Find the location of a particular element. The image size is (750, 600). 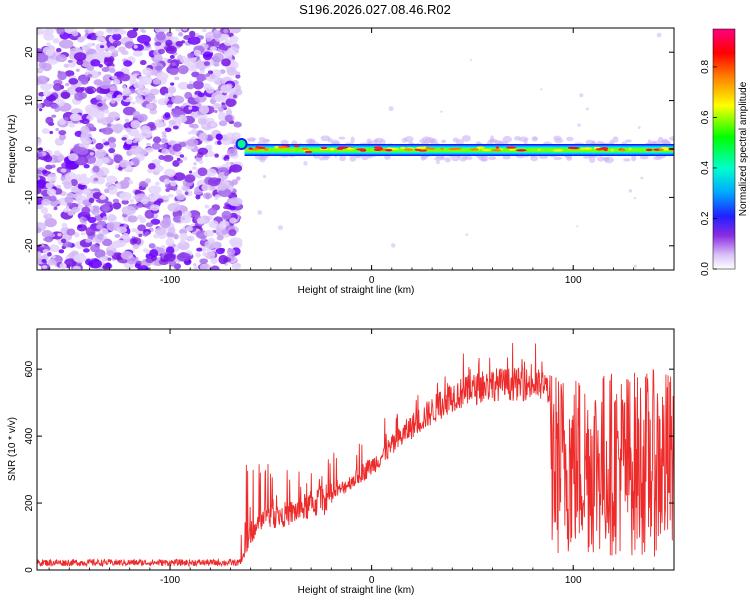

y-tick-label: -10 is located at coordinates (29, 197).